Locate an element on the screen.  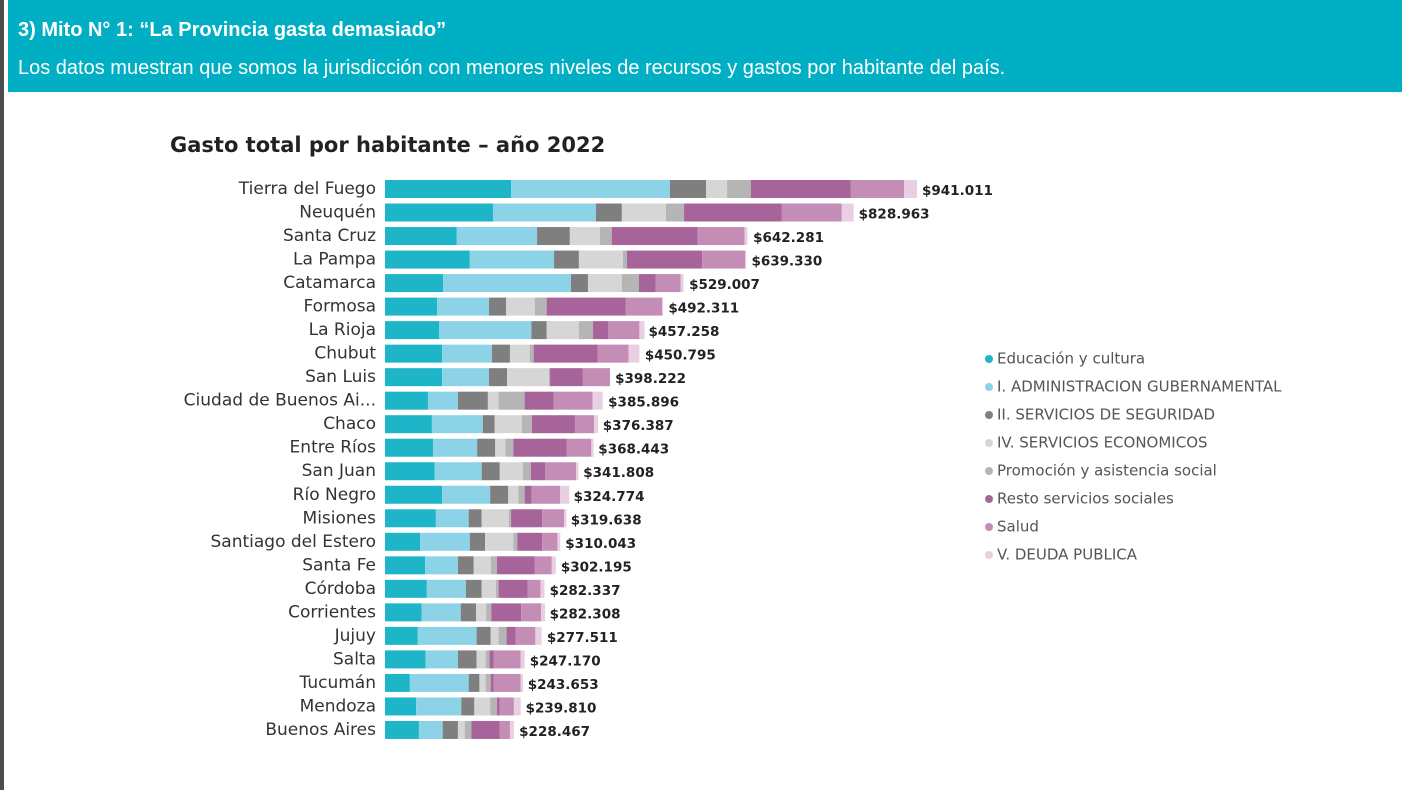
category-label: Corrientes is located at coordinates (332, 612).